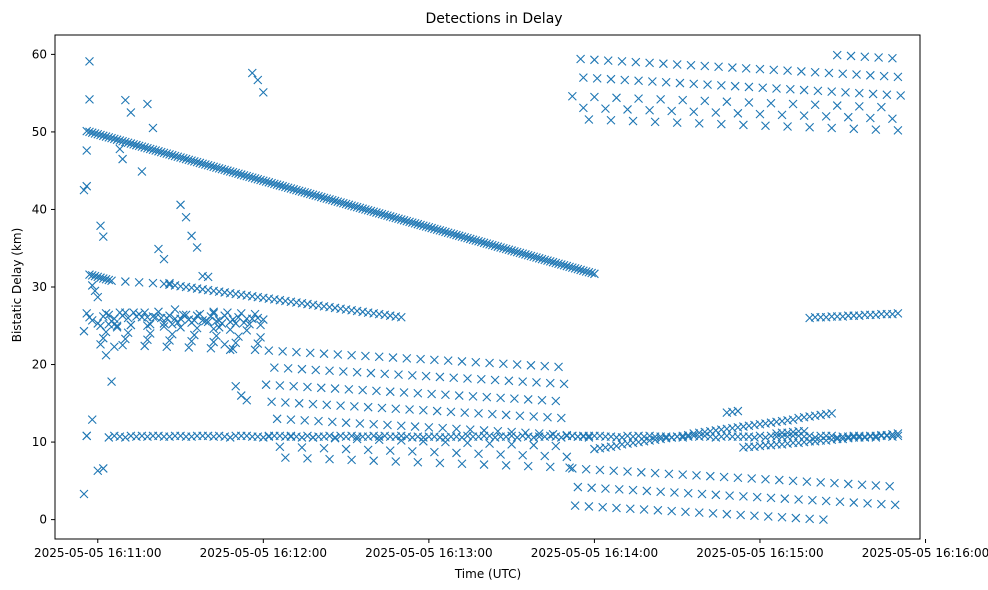  I want to click on x-axis-label: Time (UTC), so click(487, 574).